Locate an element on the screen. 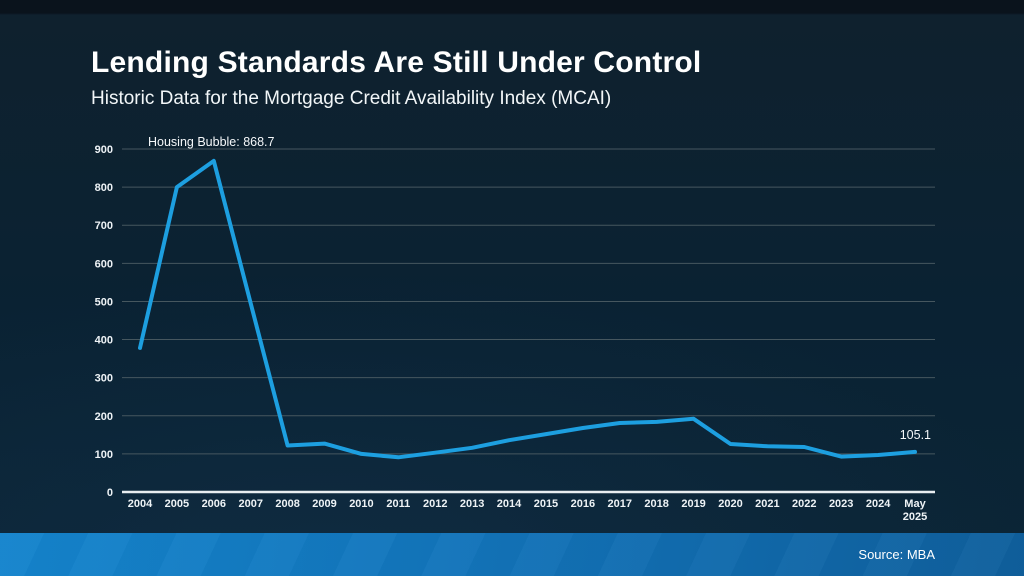  x-axis-tick-label: 2022 is located at coordinates (804, 504).